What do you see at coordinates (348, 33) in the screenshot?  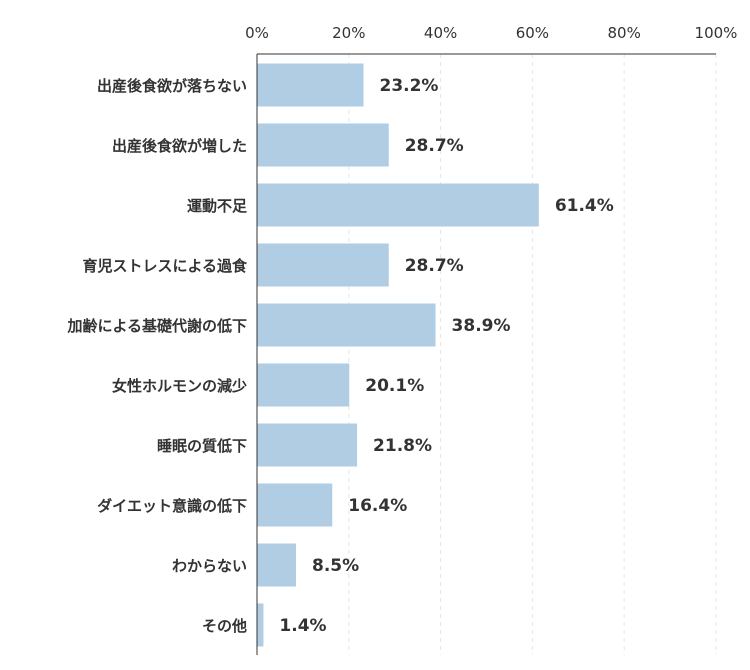 I see `x-tick-label: 20%` at bounding box center [348, 33].